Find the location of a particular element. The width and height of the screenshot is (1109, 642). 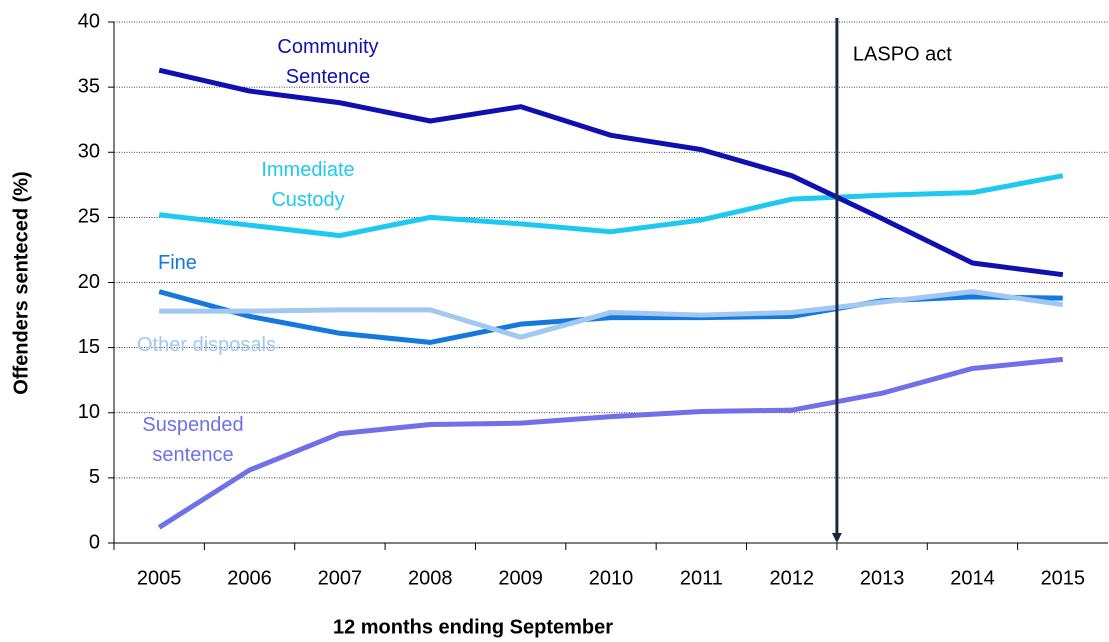

series-label: Community Sentence is located at coordinates (328, 62).